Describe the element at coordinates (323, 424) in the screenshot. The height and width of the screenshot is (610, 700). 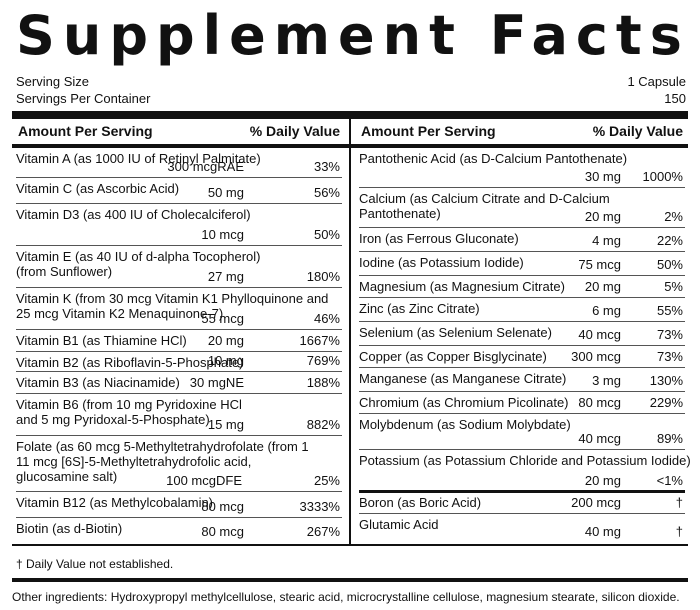
I see `nutrient-daily-value: 882%` at that location.